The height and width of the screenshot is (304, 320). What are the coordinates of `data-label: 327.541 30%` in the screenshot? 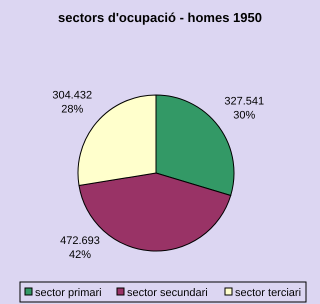 It's located at (244, 108).